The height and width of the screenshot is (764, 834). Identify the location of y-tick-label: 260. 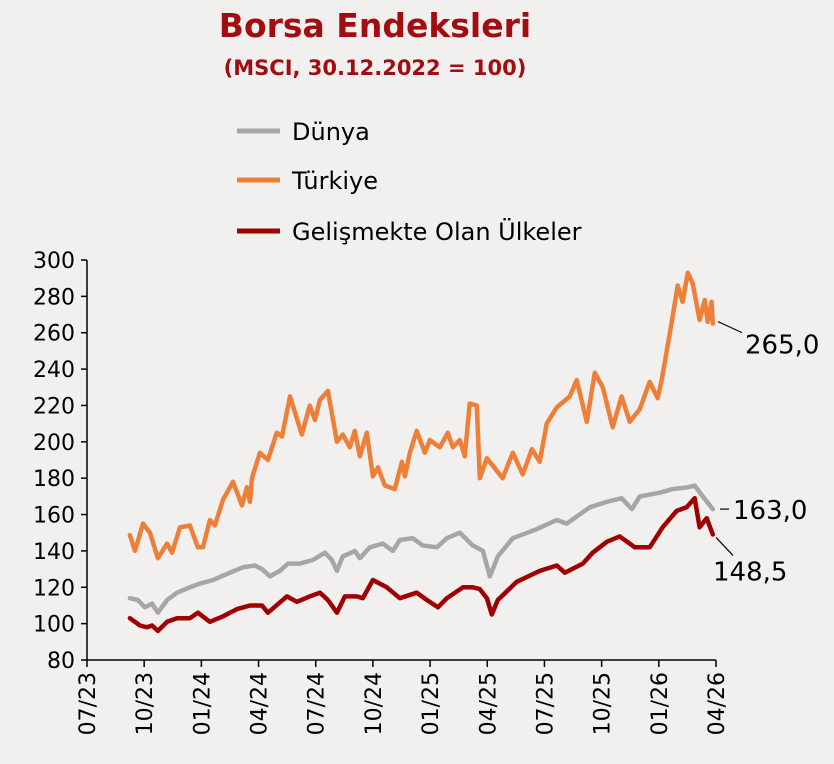
(54, 334).